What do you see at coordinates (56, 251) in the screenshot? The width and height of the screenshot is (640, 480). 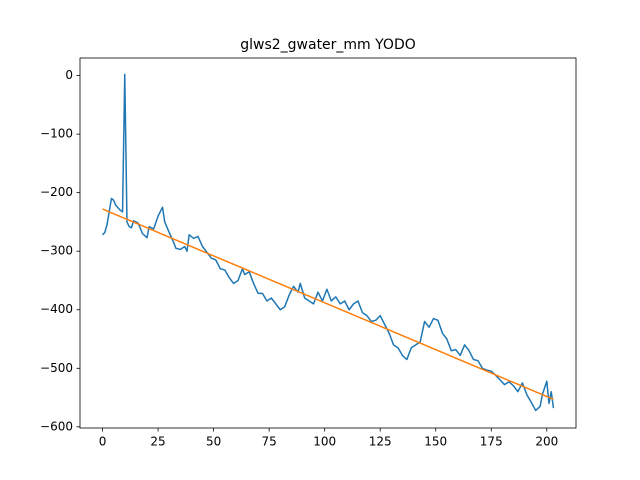 I see `y-tick-label: −300` at bounding box center [56, 251].